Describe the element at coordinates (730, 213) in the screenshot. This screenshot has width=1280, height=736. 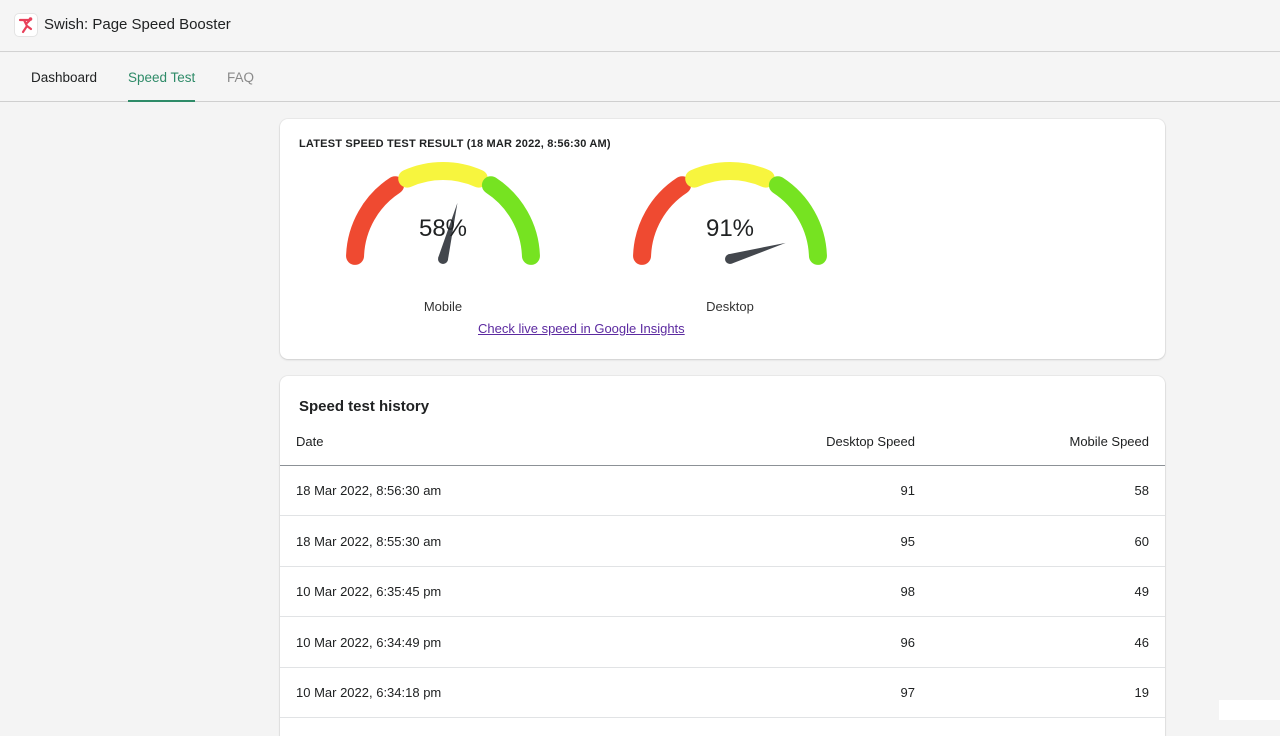
I see `desktop-gauge-graphic` at that location.